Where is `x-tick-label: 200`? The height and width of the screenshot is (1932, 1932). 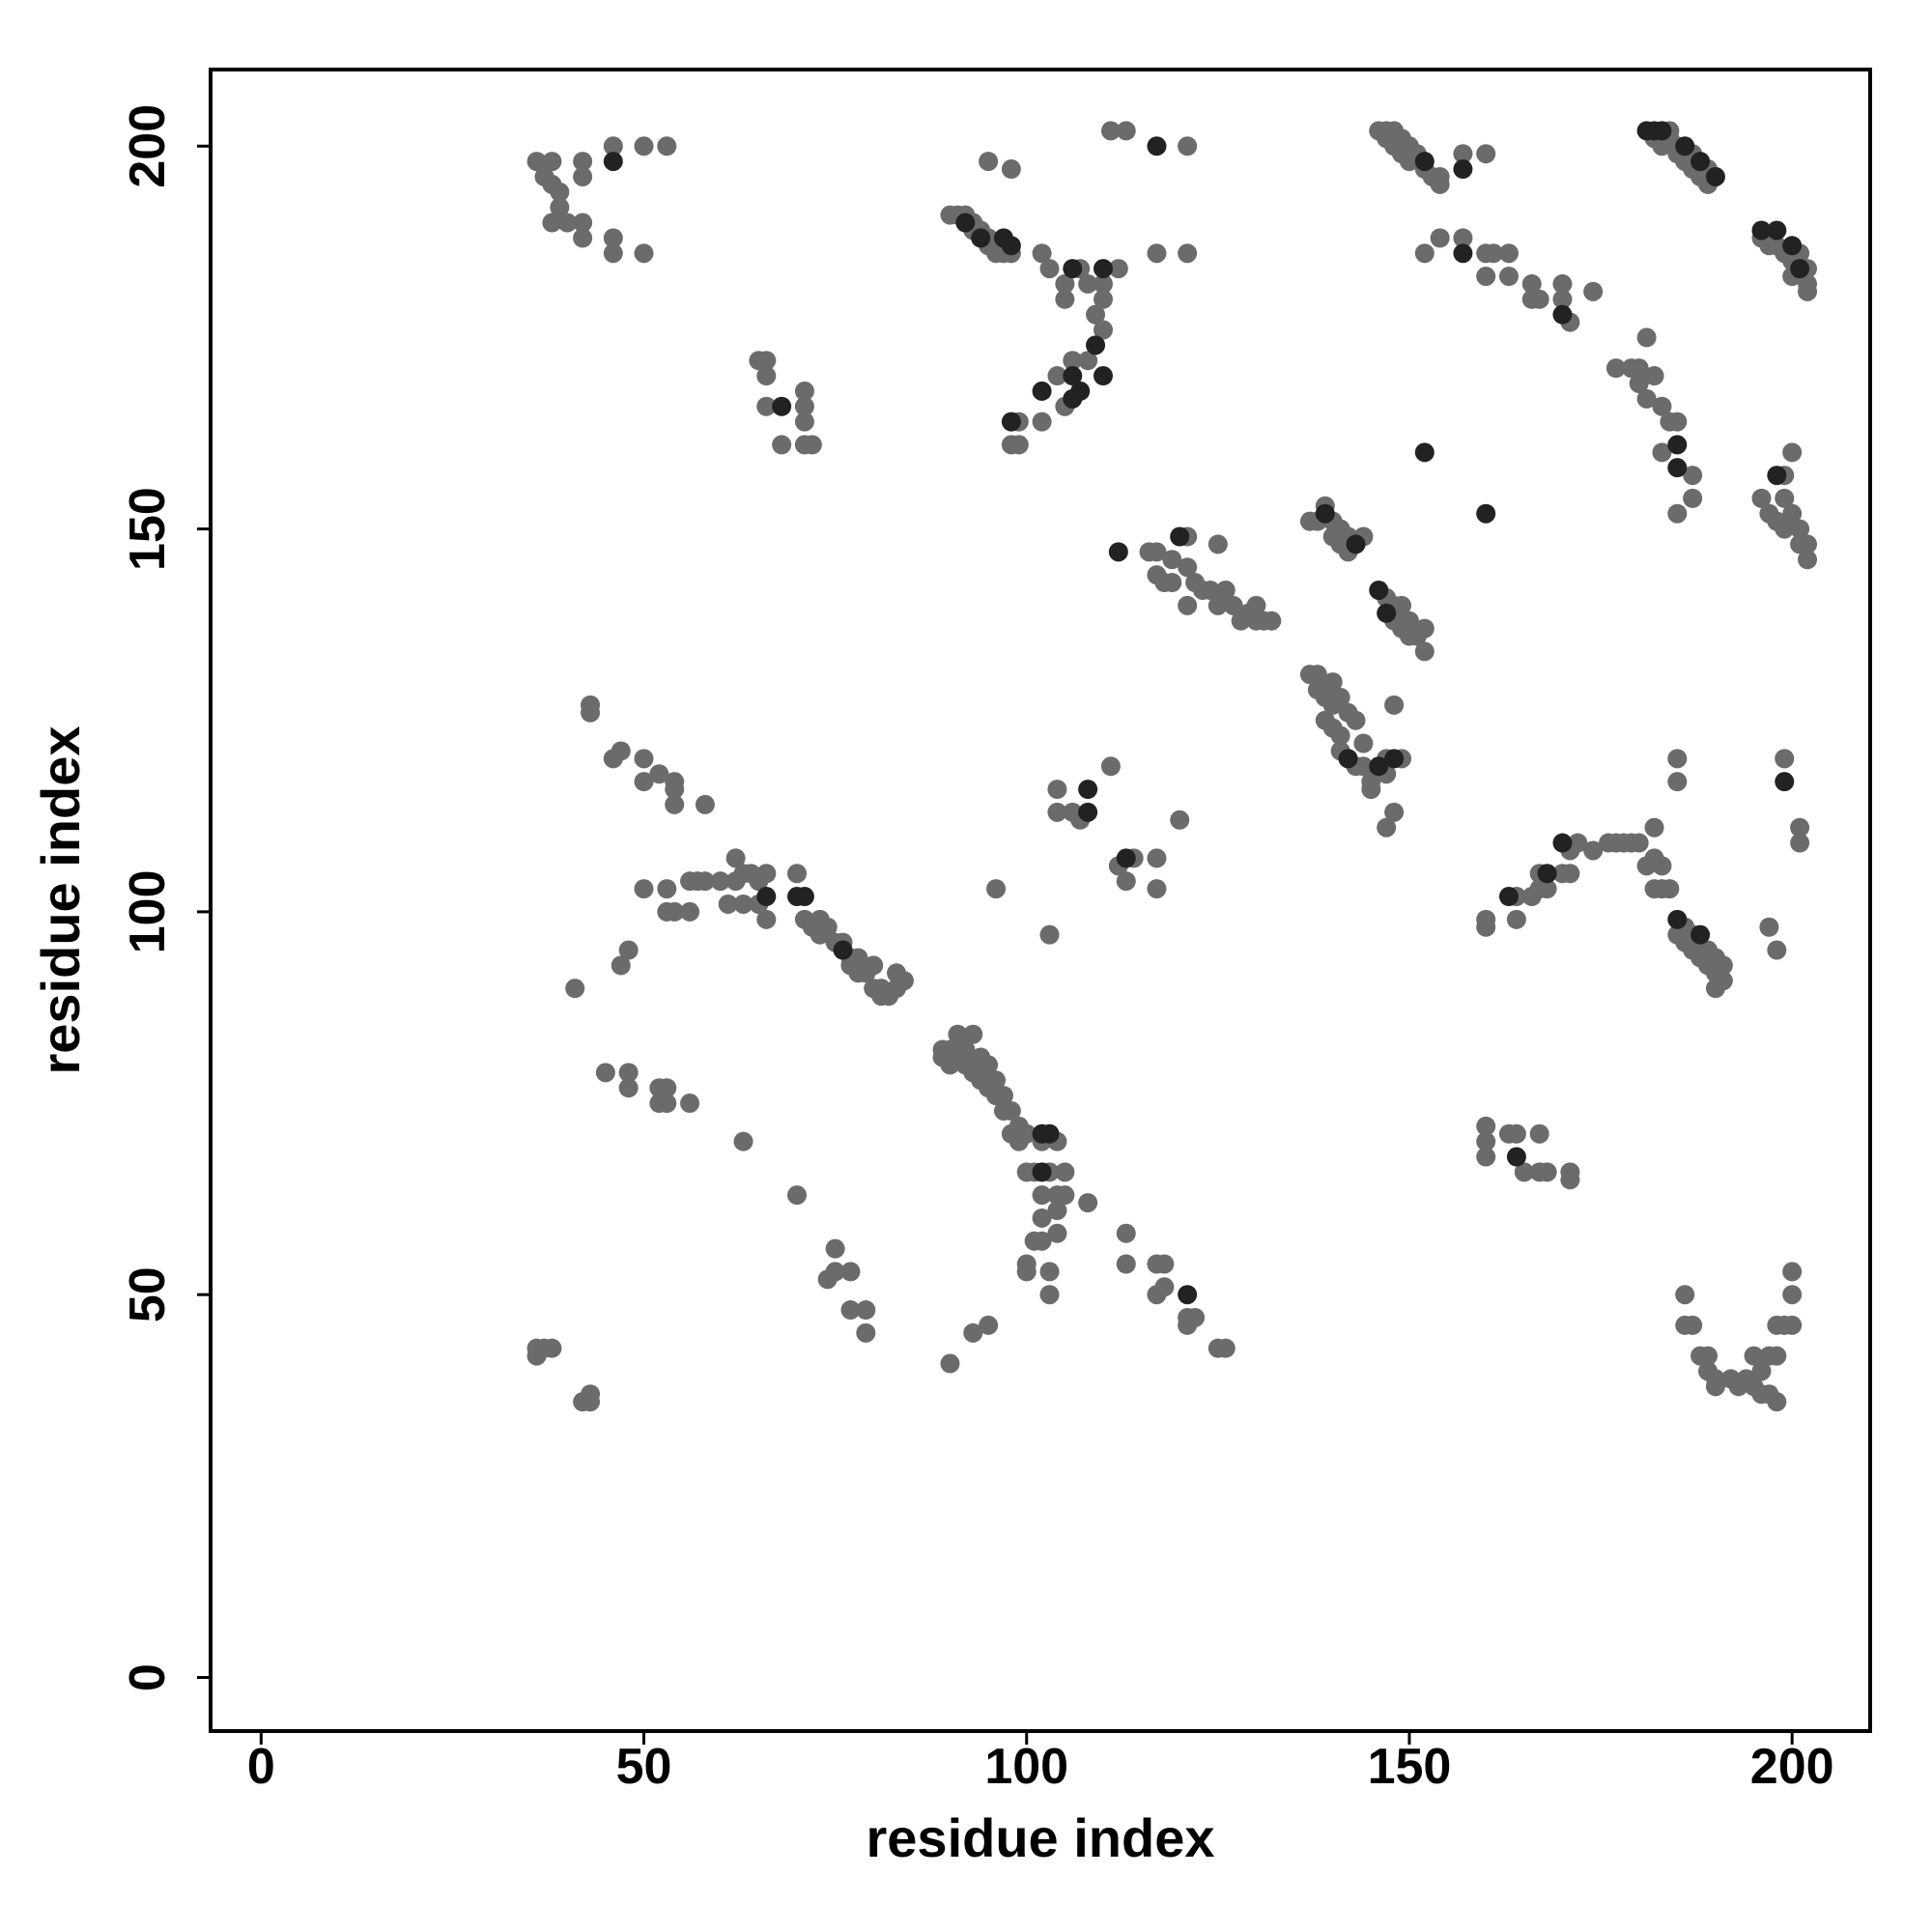 x-tick-label: 200 is located at coordinates (1792, 1767).